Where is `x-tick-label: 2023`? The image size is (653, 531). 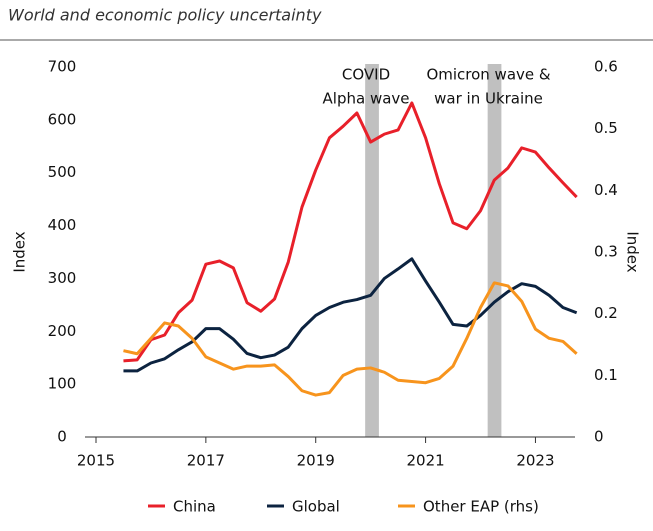
x-tick-label: 2023 is located at coordinates (535, 461).